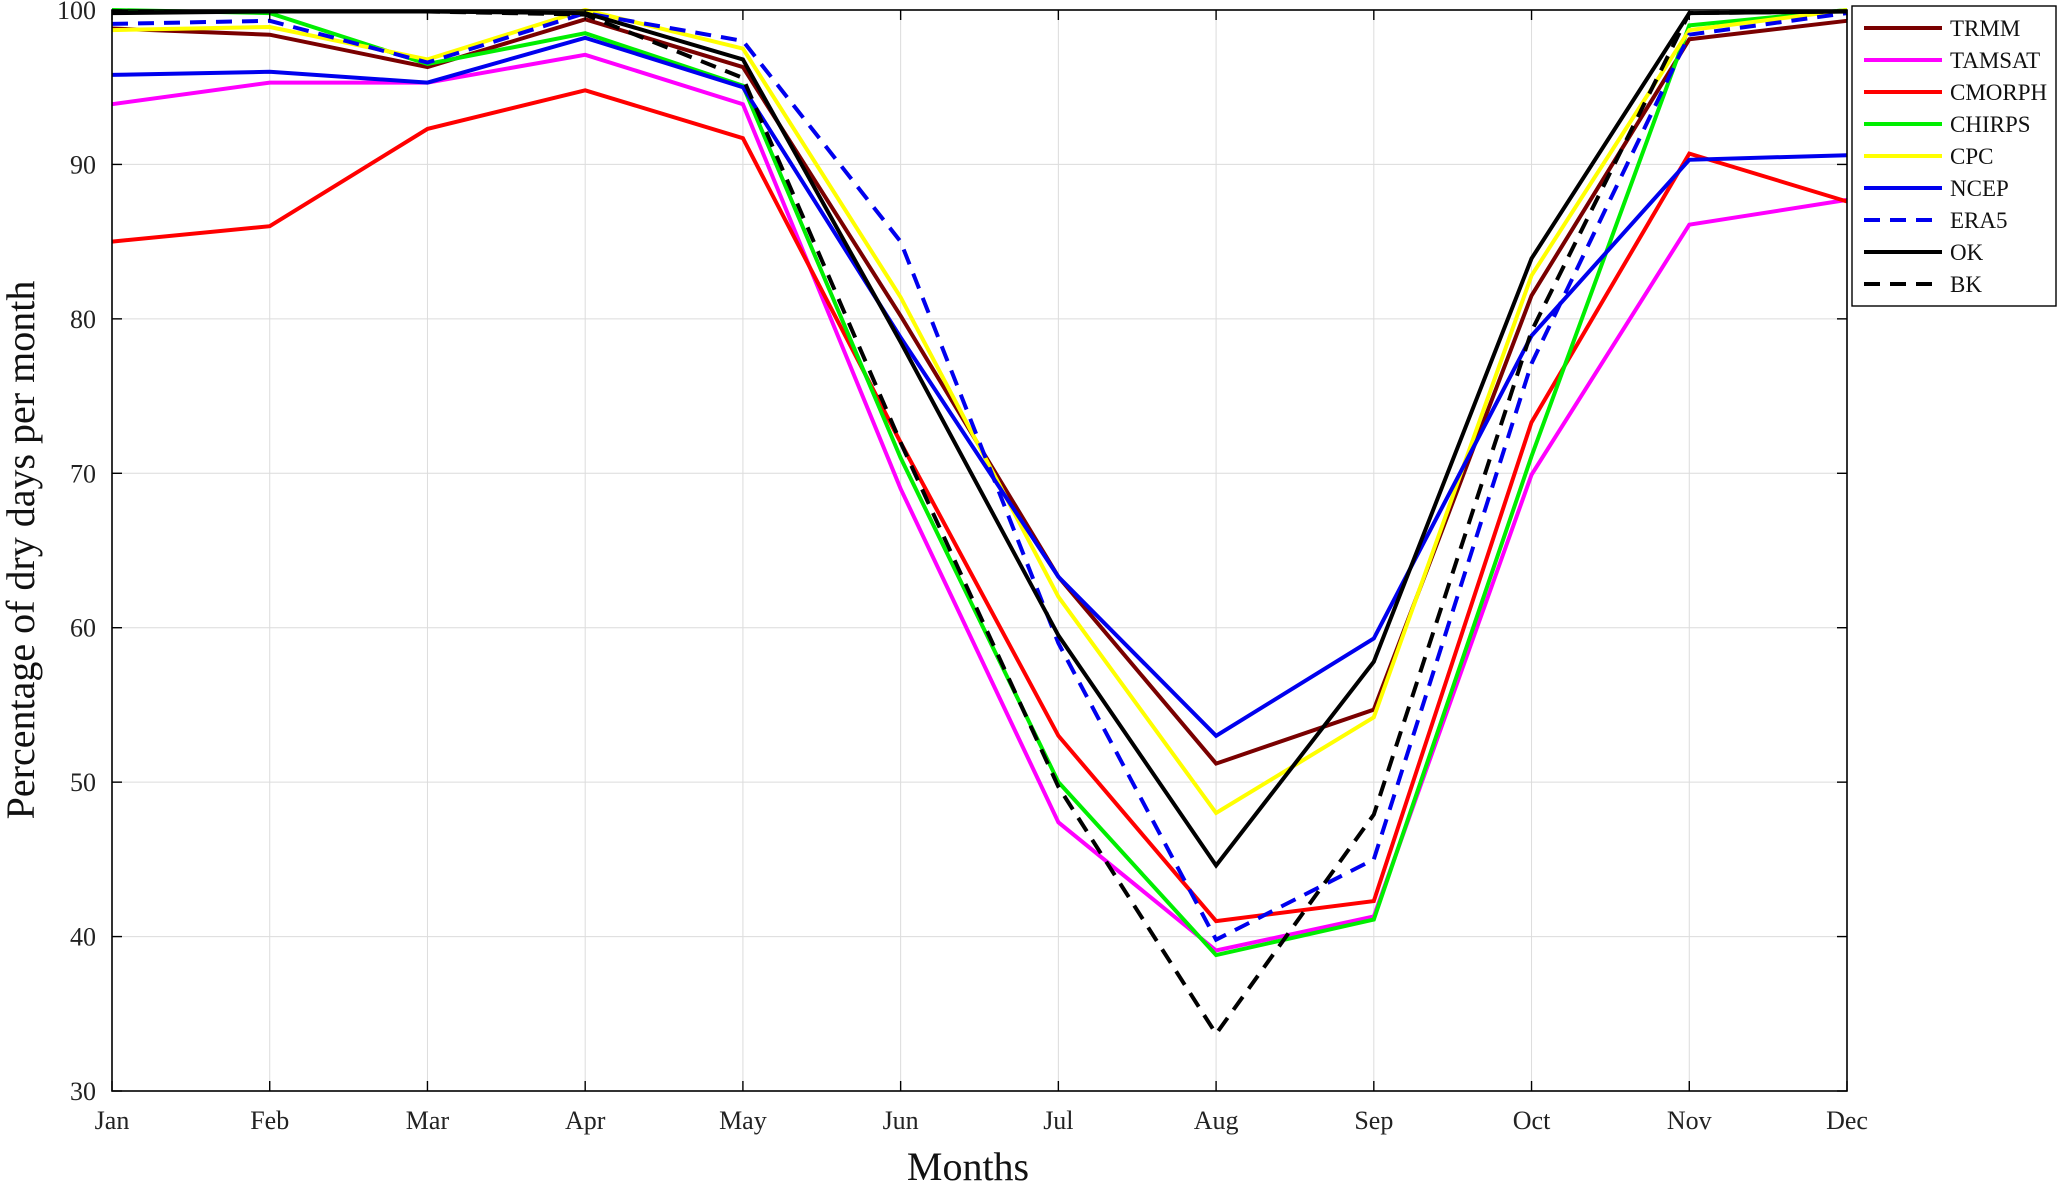  I want to click on y-tick-label: 80, so click(83, 319).